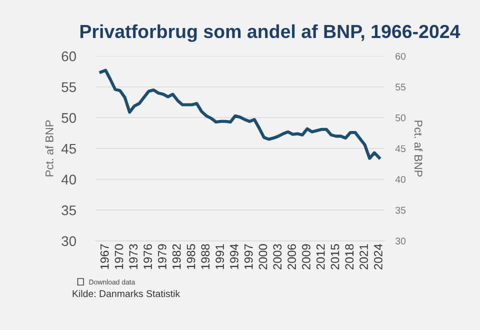 The height and width of the screenshot is (330, 480). What do you see at coordinates (349, 257) in the screenshot?
I see `x-tick-label: 2018` at bounding box center [349, 257].